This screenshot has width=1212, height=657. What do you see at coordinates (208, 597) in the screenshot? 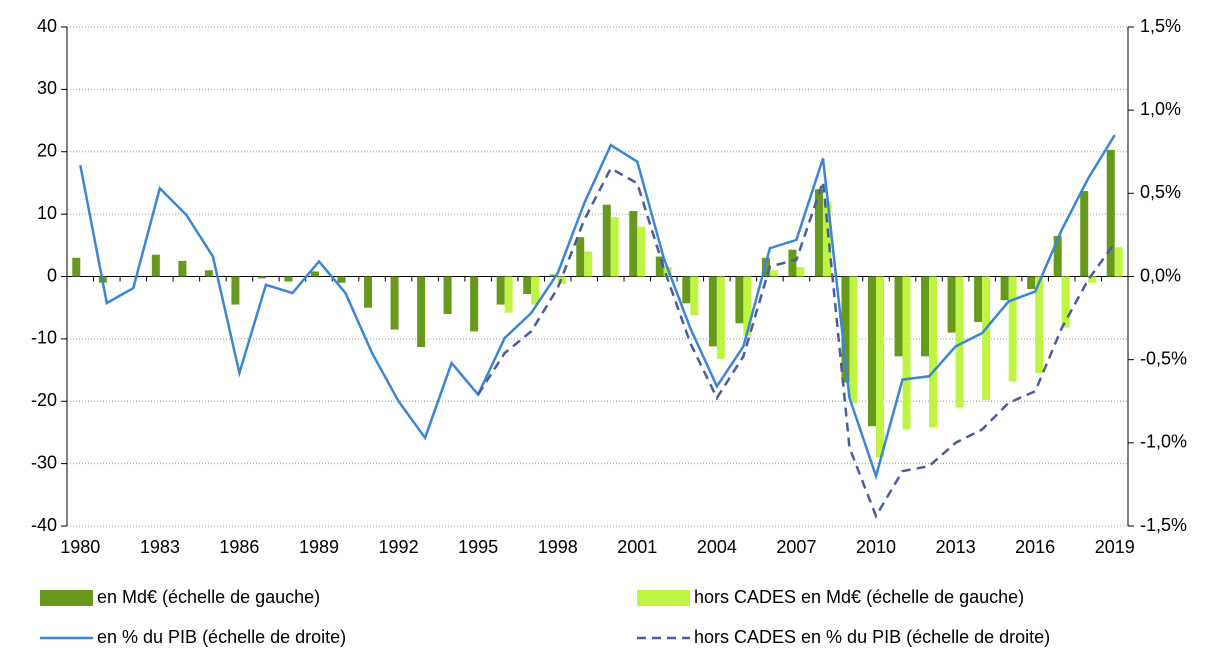
I see `legend-label: en Md€ (échelle de gauche)` at bounding box center [208, 597].